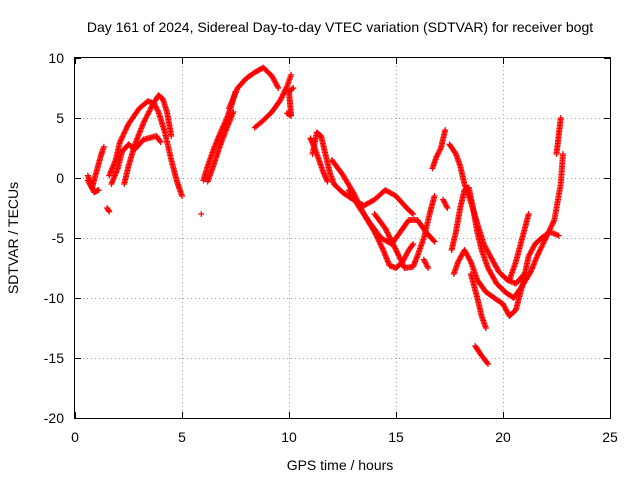 Image resolution: width=640 pixels, height=480 pixels. Describe the element at coordinates (340, 465) in the screenshot. I see `x-axis-label: GPS time / hours` at that location.